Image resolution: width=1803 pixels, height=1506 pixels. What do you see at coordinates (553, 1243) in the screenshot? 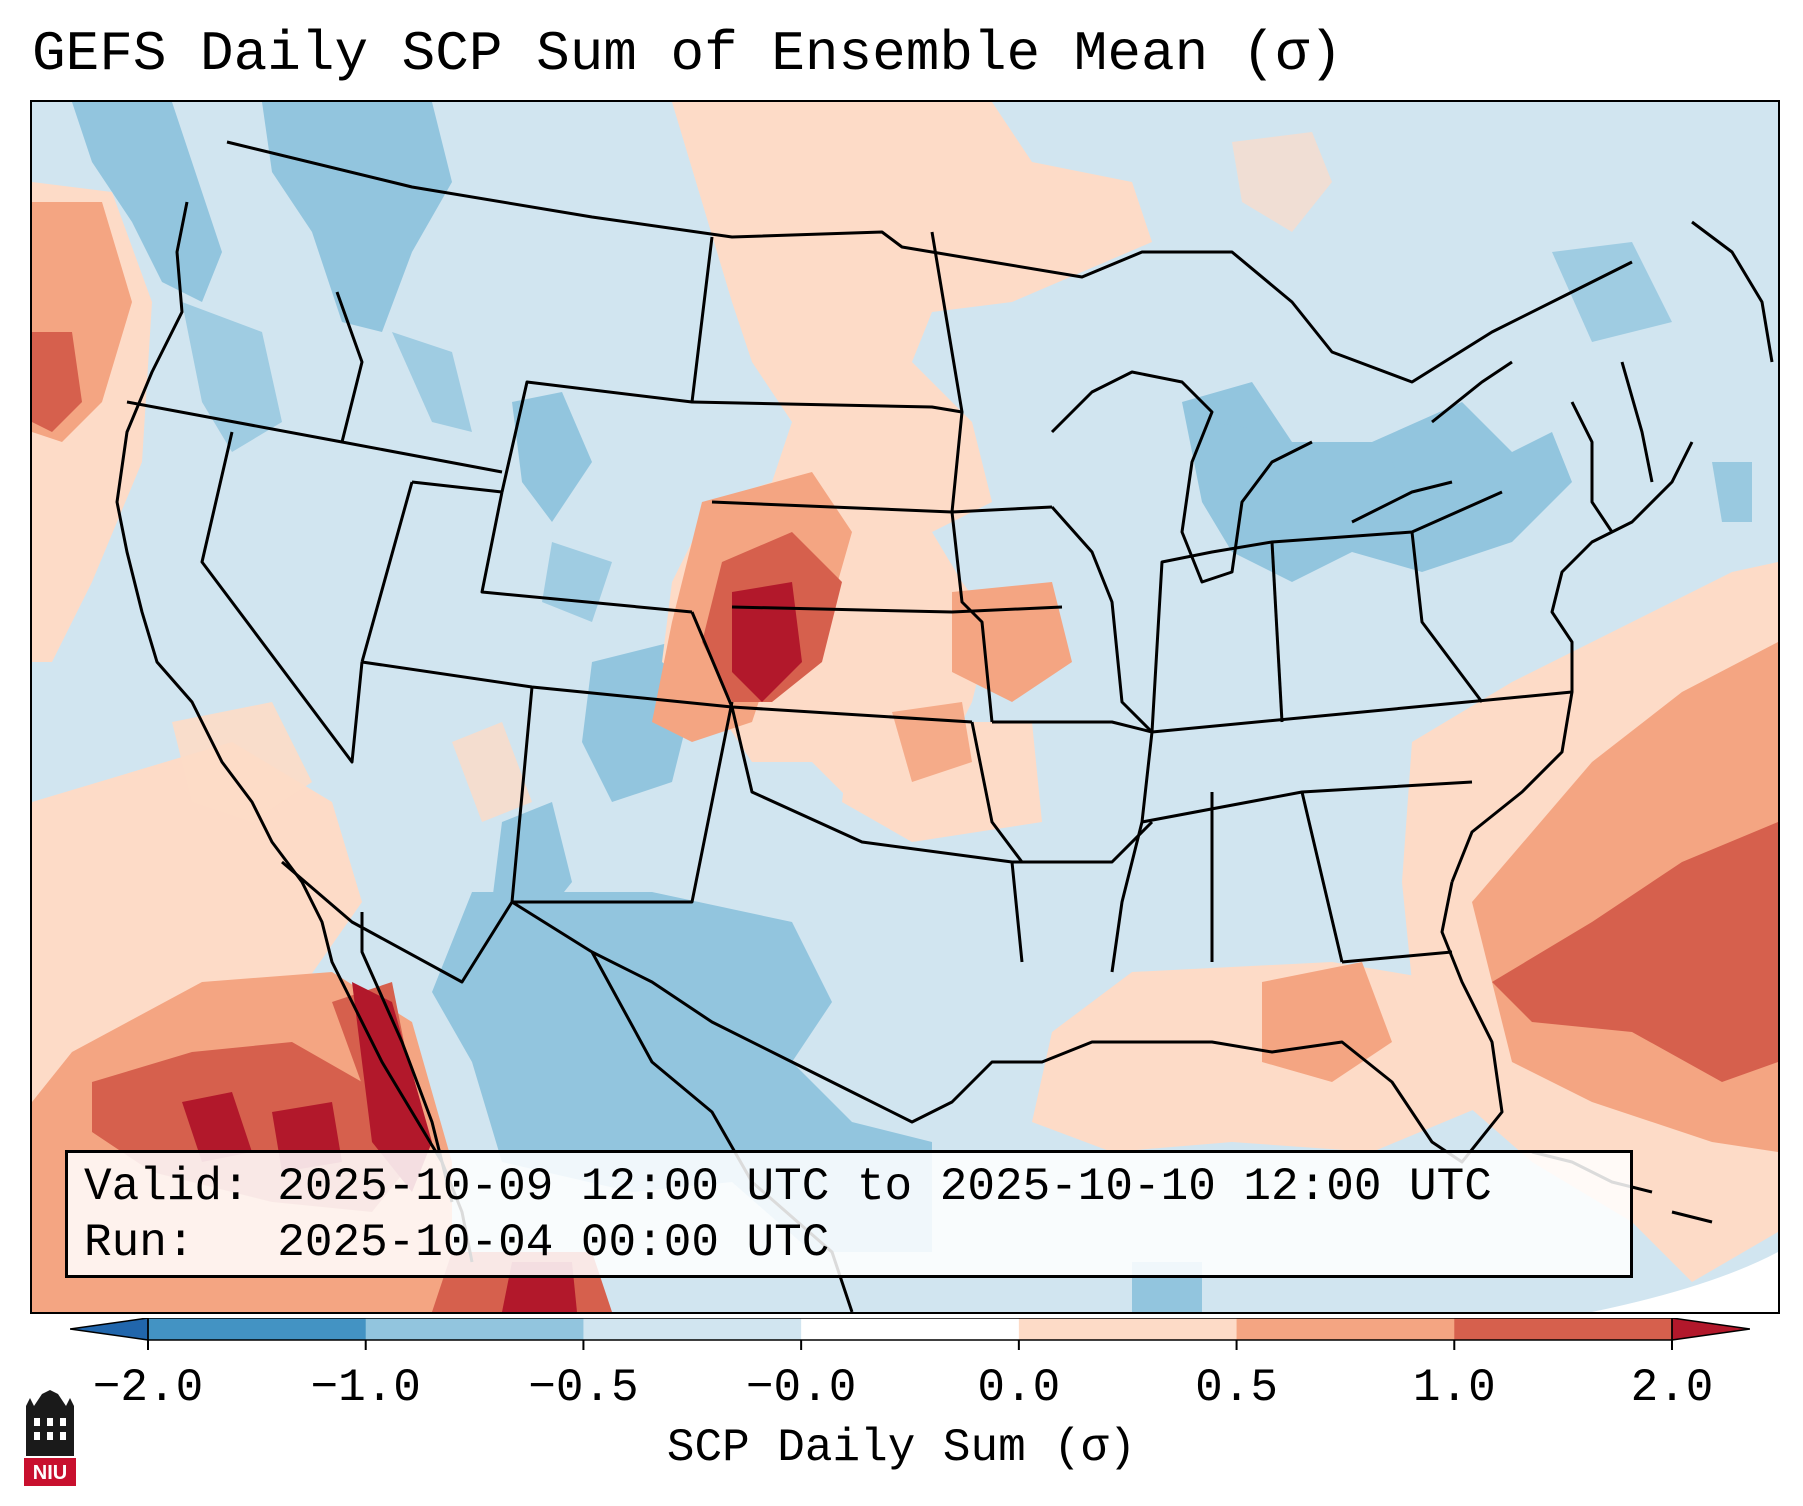
I see `run-value: 2025-10-04 00:00 UTC` at bounding box center [553, 1243].